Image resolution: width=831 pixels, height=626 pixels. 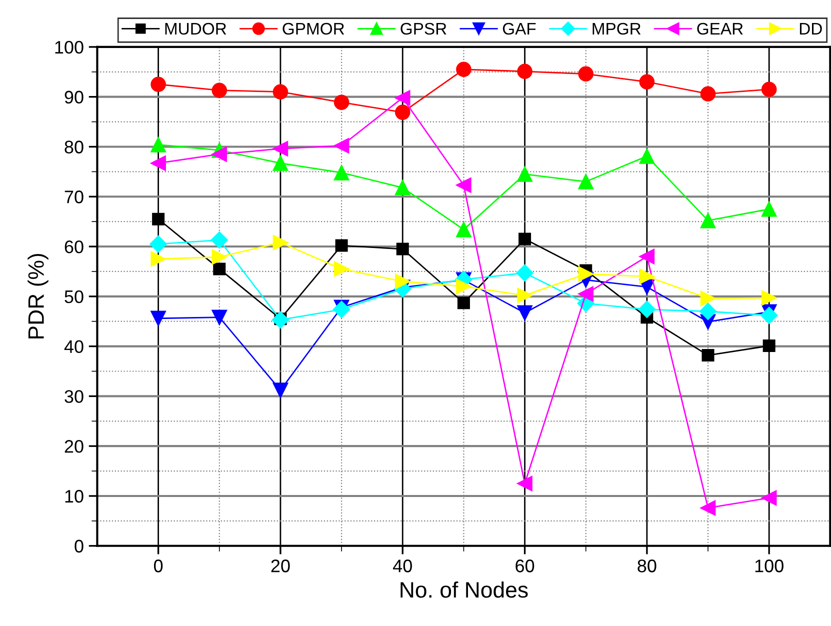 What do you see at coordinates (74, 446) in the screenshot?
I see `y-tick-label: 20` at bounding box center [74, 446].